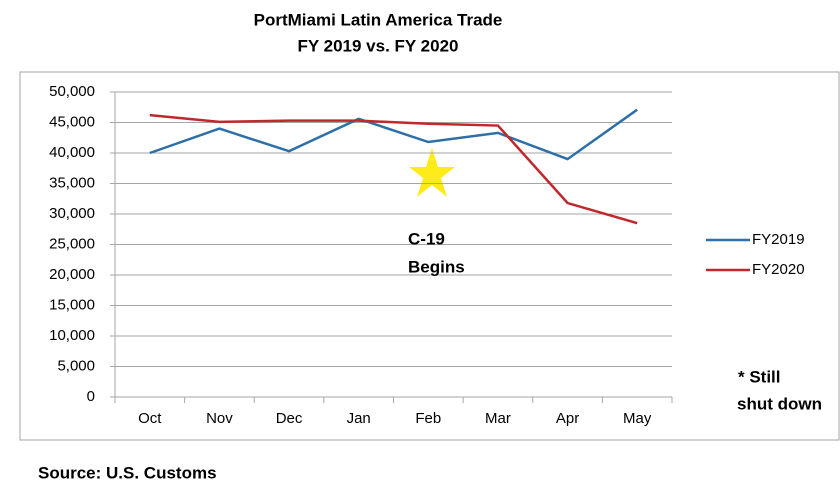 Image resolution: width=840 pixels, height=487 pixels. What do you see at coordinates (759, 376) in the screenshot?
I see `annotation: * Still` at bounding box center [759, 376].